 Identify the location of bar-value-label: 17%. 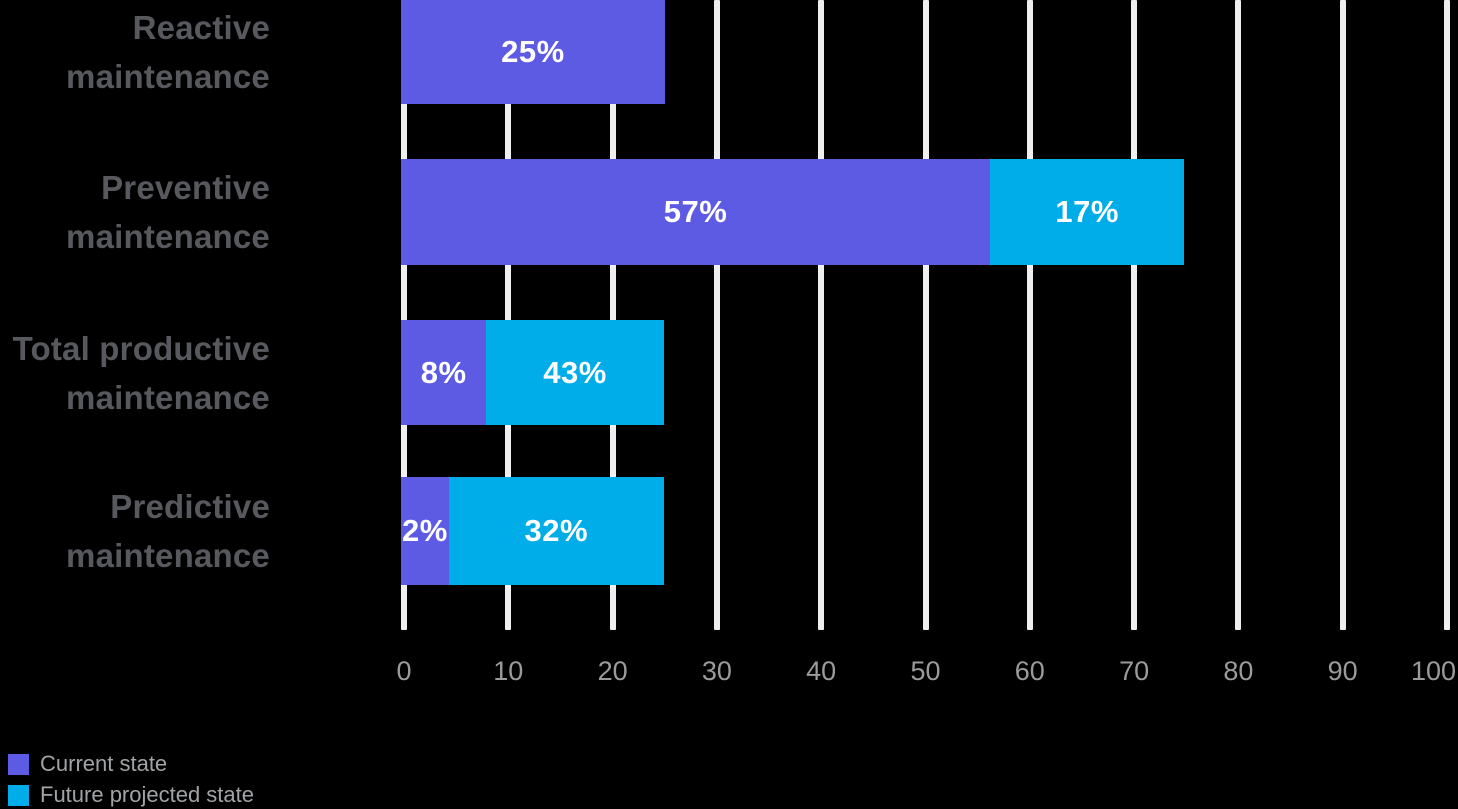
(1087, 211).